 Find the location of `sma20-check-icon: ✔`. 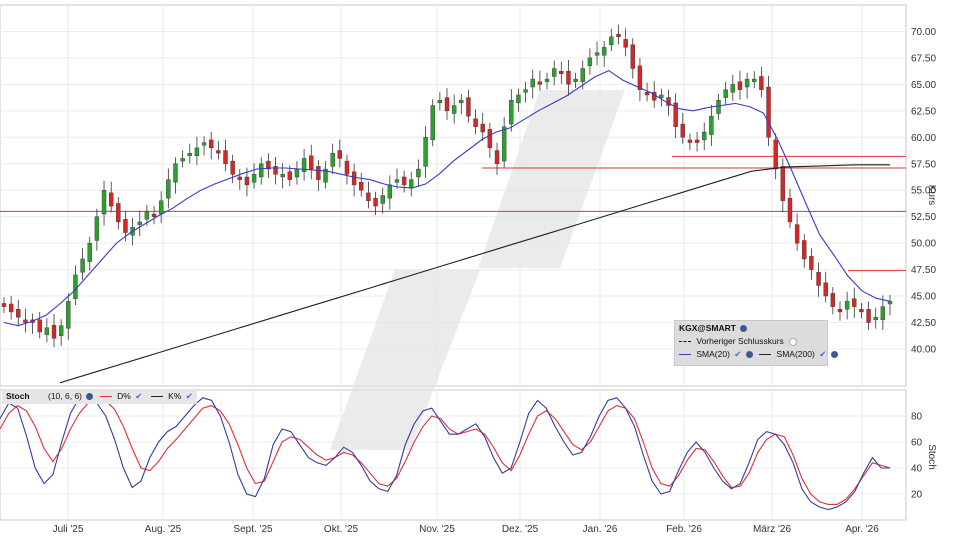

sma20-check-icon: ✔ is located at coordinates (738, 354).